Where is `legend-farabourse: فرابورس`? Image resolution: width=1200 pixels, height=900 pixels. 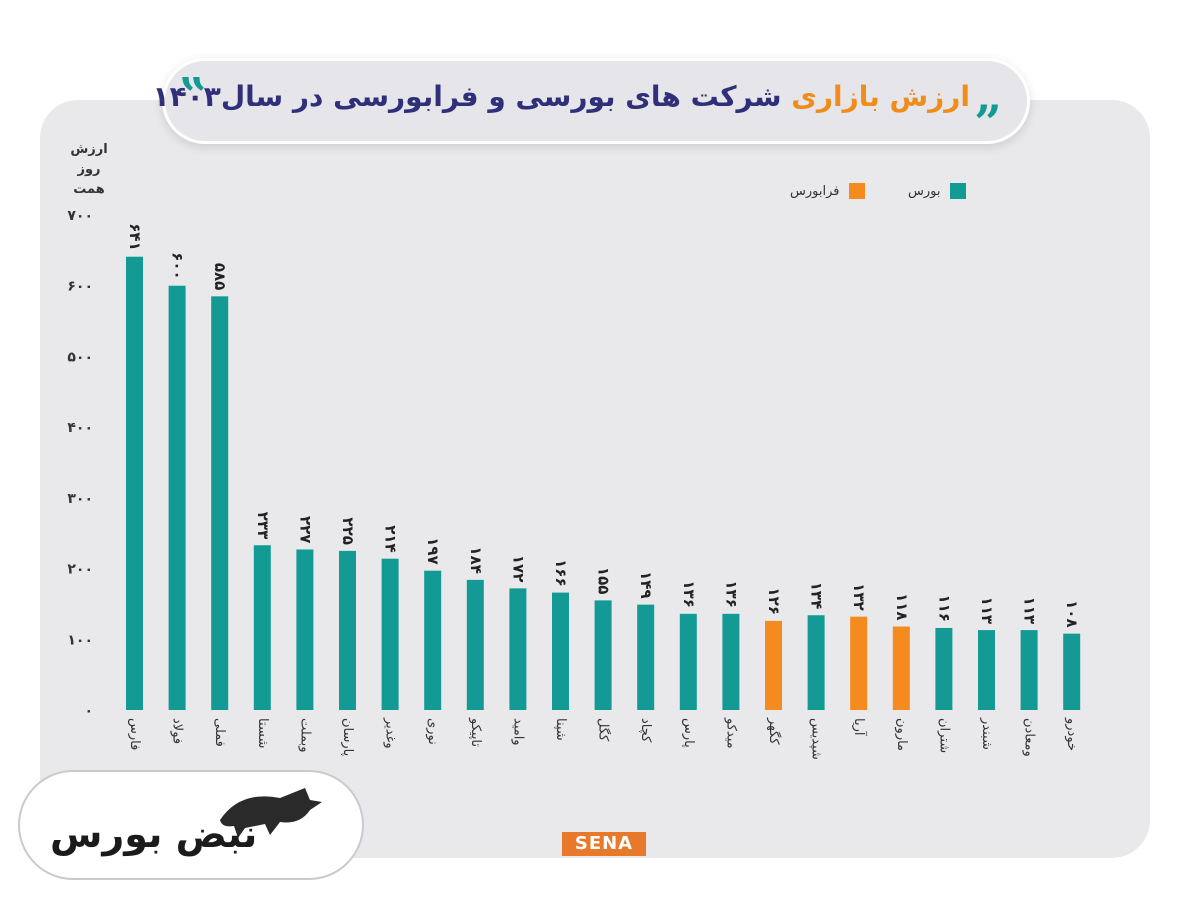
legend-farabourse: فرابورس is located at coordinates (828, 191).